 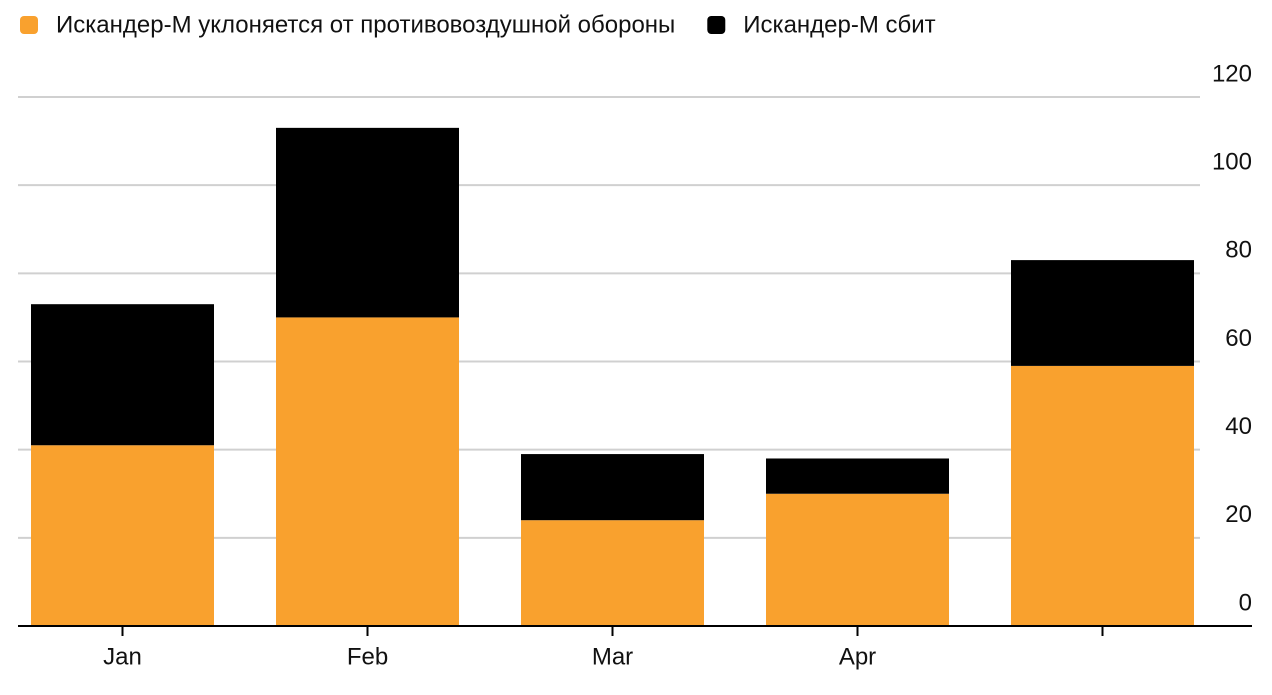 What do you see at coordinates (1232, 73) in the screenshot?
I see `y-tick-label: 120` at bounding box center [1232, 73].